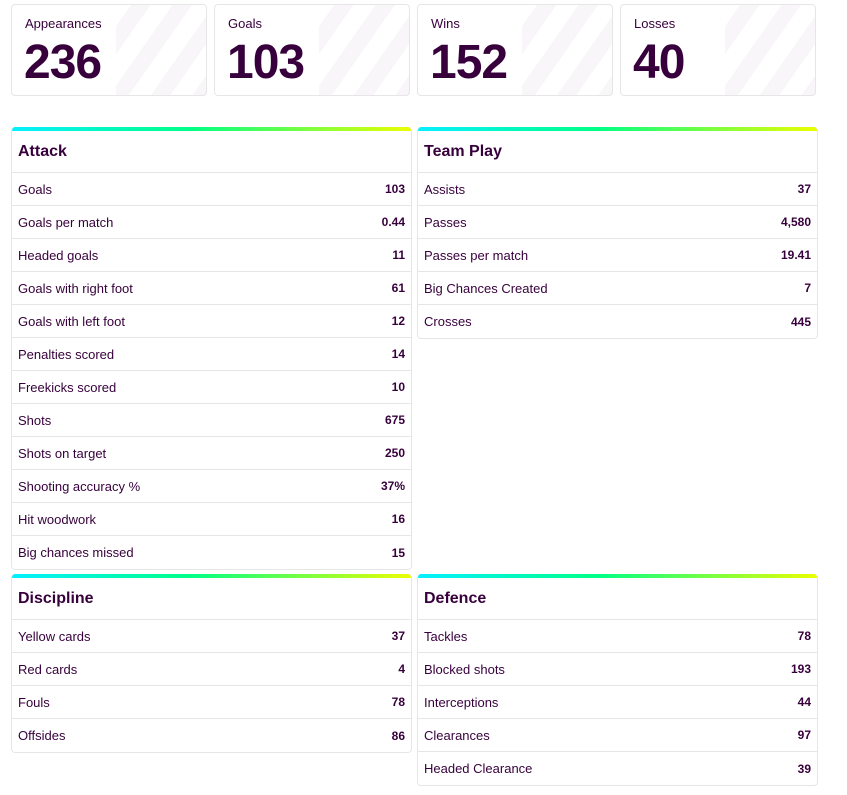 The image size is (847, 795). What do you see at coordinates (211, 420) in the screenshot?
I see `stat-row: Shots 675` at bounding box center [211, 420].